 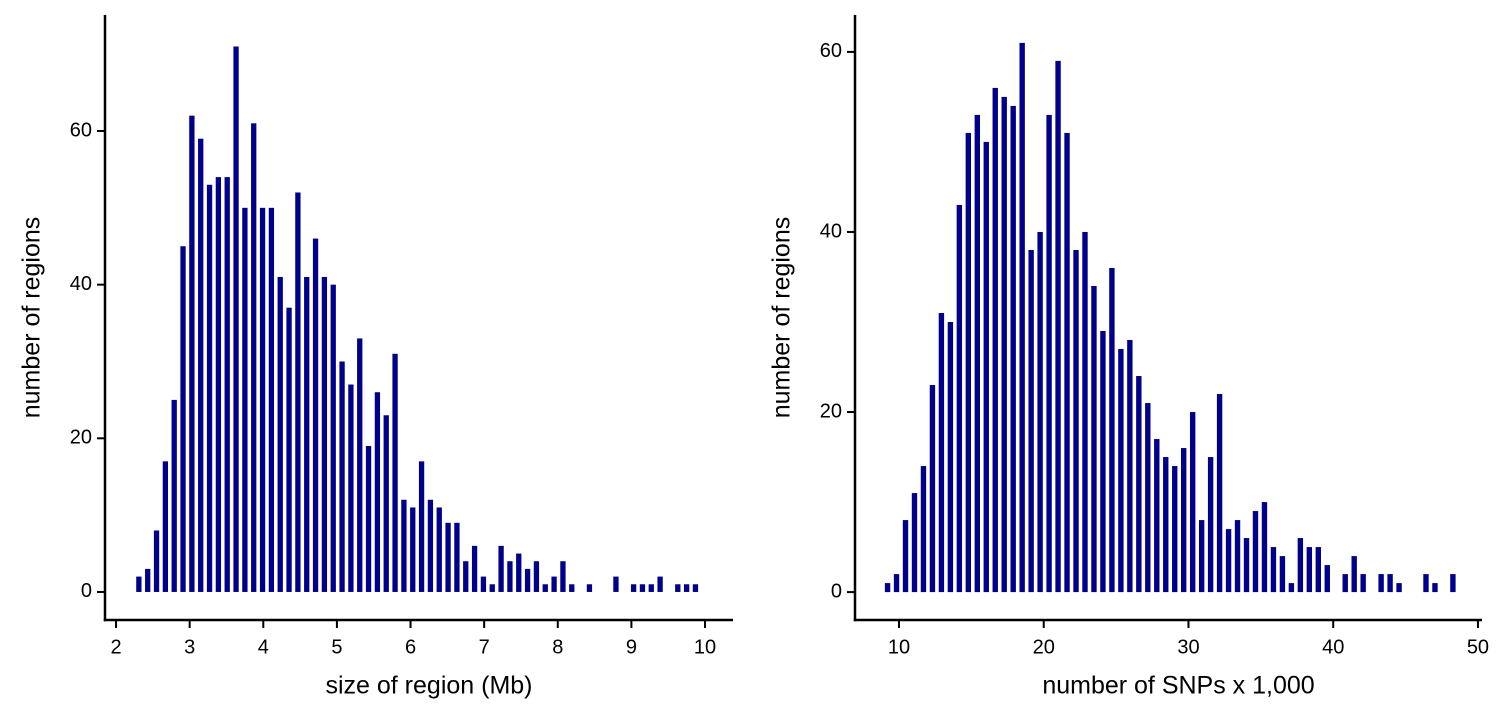 I want to click on x-tick-label: 40, so click(x=1333, y=647).